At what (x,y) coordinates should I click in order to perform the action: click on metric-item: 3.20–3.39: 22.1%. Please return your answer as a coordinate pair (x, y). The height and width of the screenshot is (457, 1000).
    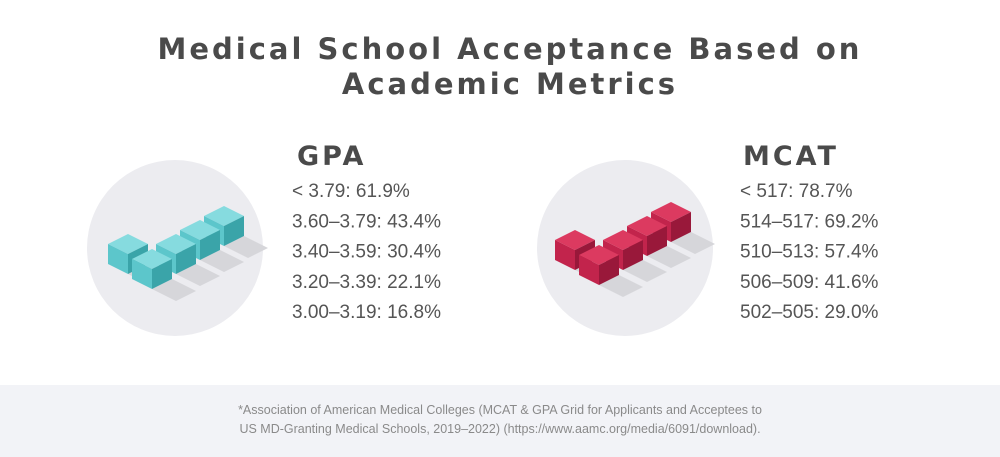
    Looking at the image, I should click on (366, 282).